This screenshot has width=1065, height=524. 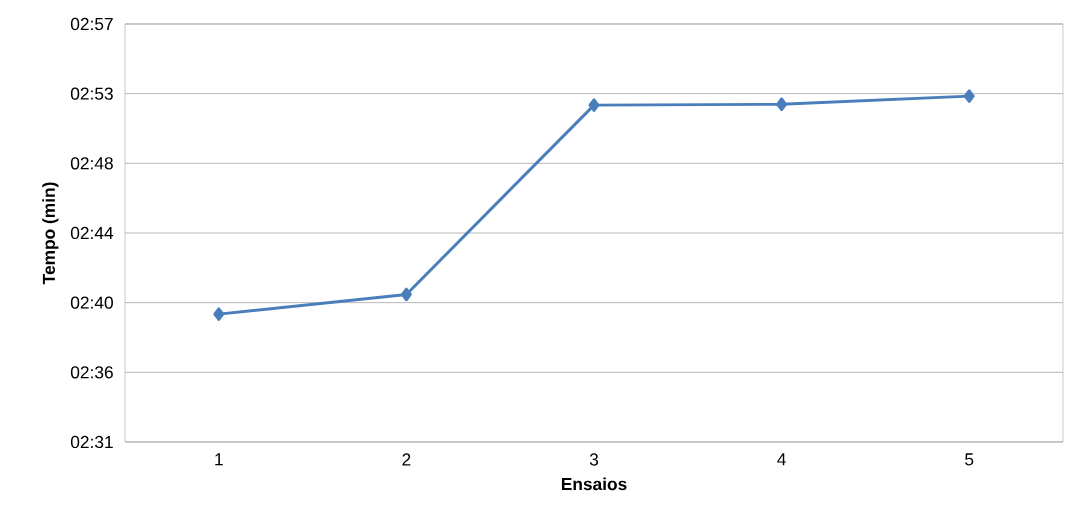 I want to click on y-axis-title: Tempo (min), so click(x=50, y=233).